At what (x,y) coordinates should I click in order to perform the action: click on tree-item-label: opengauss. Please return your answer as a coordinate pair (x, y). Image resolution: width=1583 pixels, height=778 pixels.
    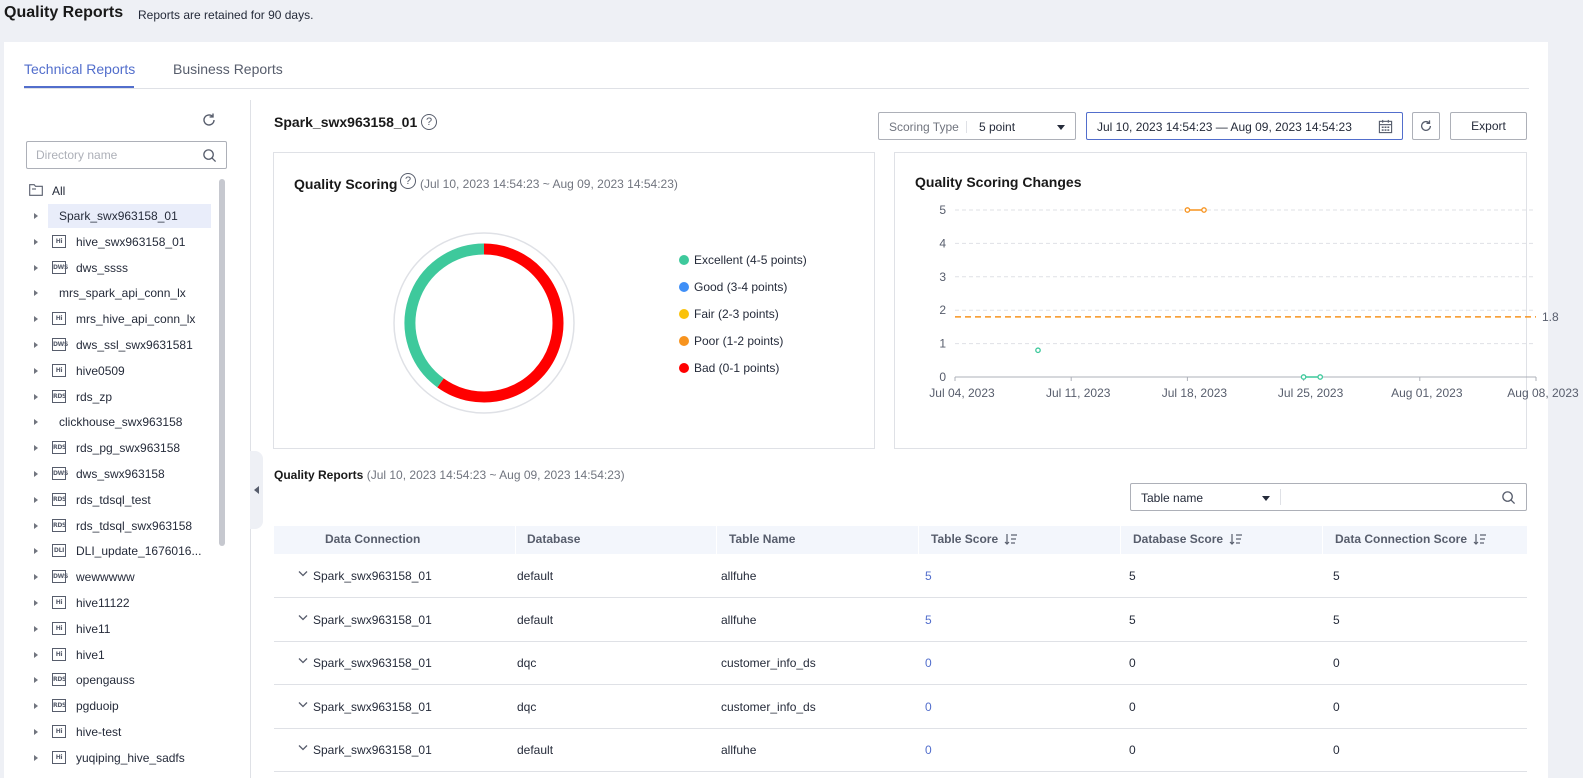
    Looking at the image, I should click on (105, 680).